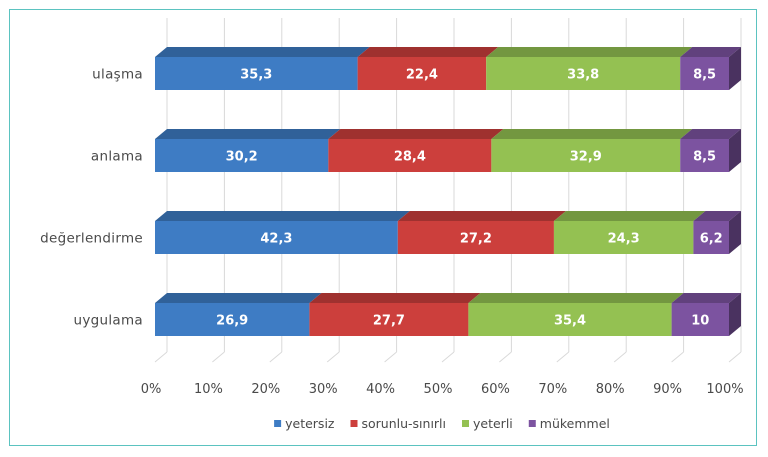 This screenshot has height=457, width=768. What do you see at coordinates (310, 423) in the screenshot?
I see `legend-label: yetersiz` at bounding box center [310, 423].